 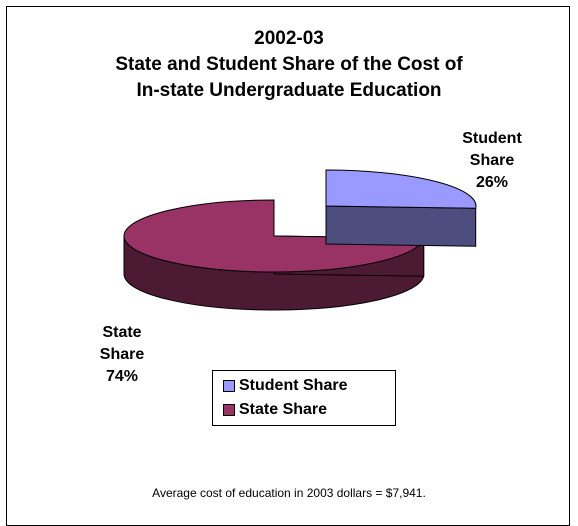 What do you see at coordinates (122, 332) in the screenshot?
I see `state-share-label-line-1: State` at bounding box center [122, 332].